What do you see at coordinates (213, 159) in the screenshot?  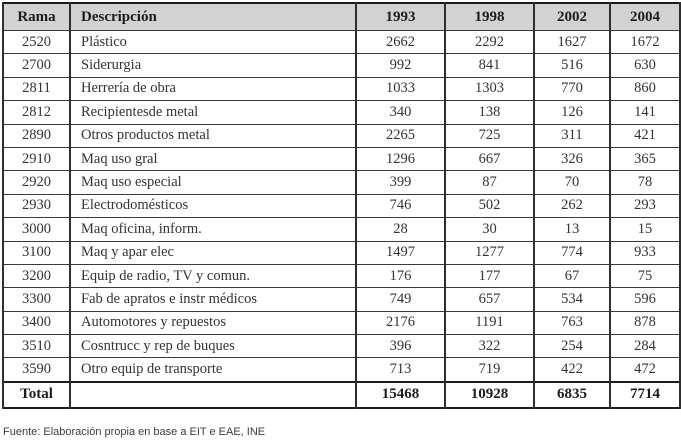 I see `descripcion-cell: Maq uso gral` at bounding box center [213, 159].